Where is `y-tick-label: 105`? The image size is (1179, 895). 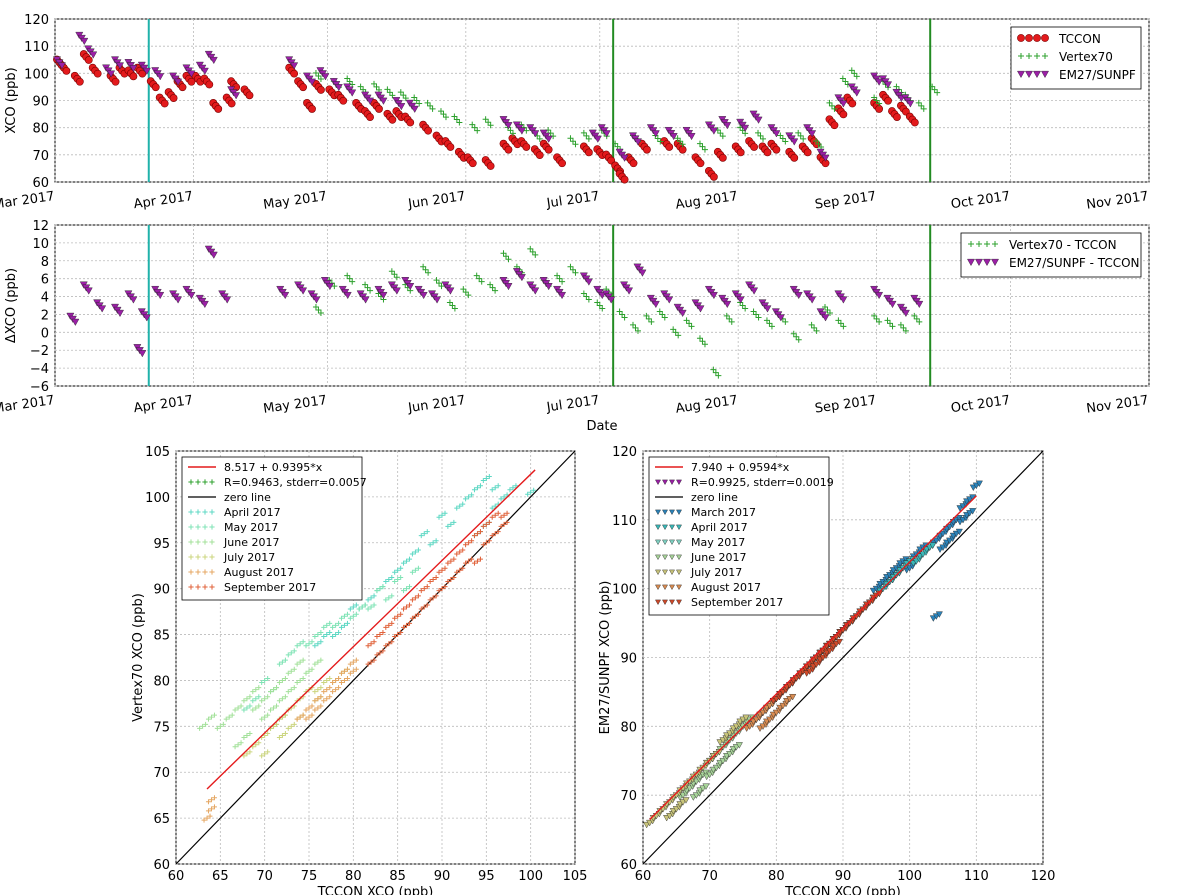 y-tick-label: 105 is located at coordinates (157, 452).